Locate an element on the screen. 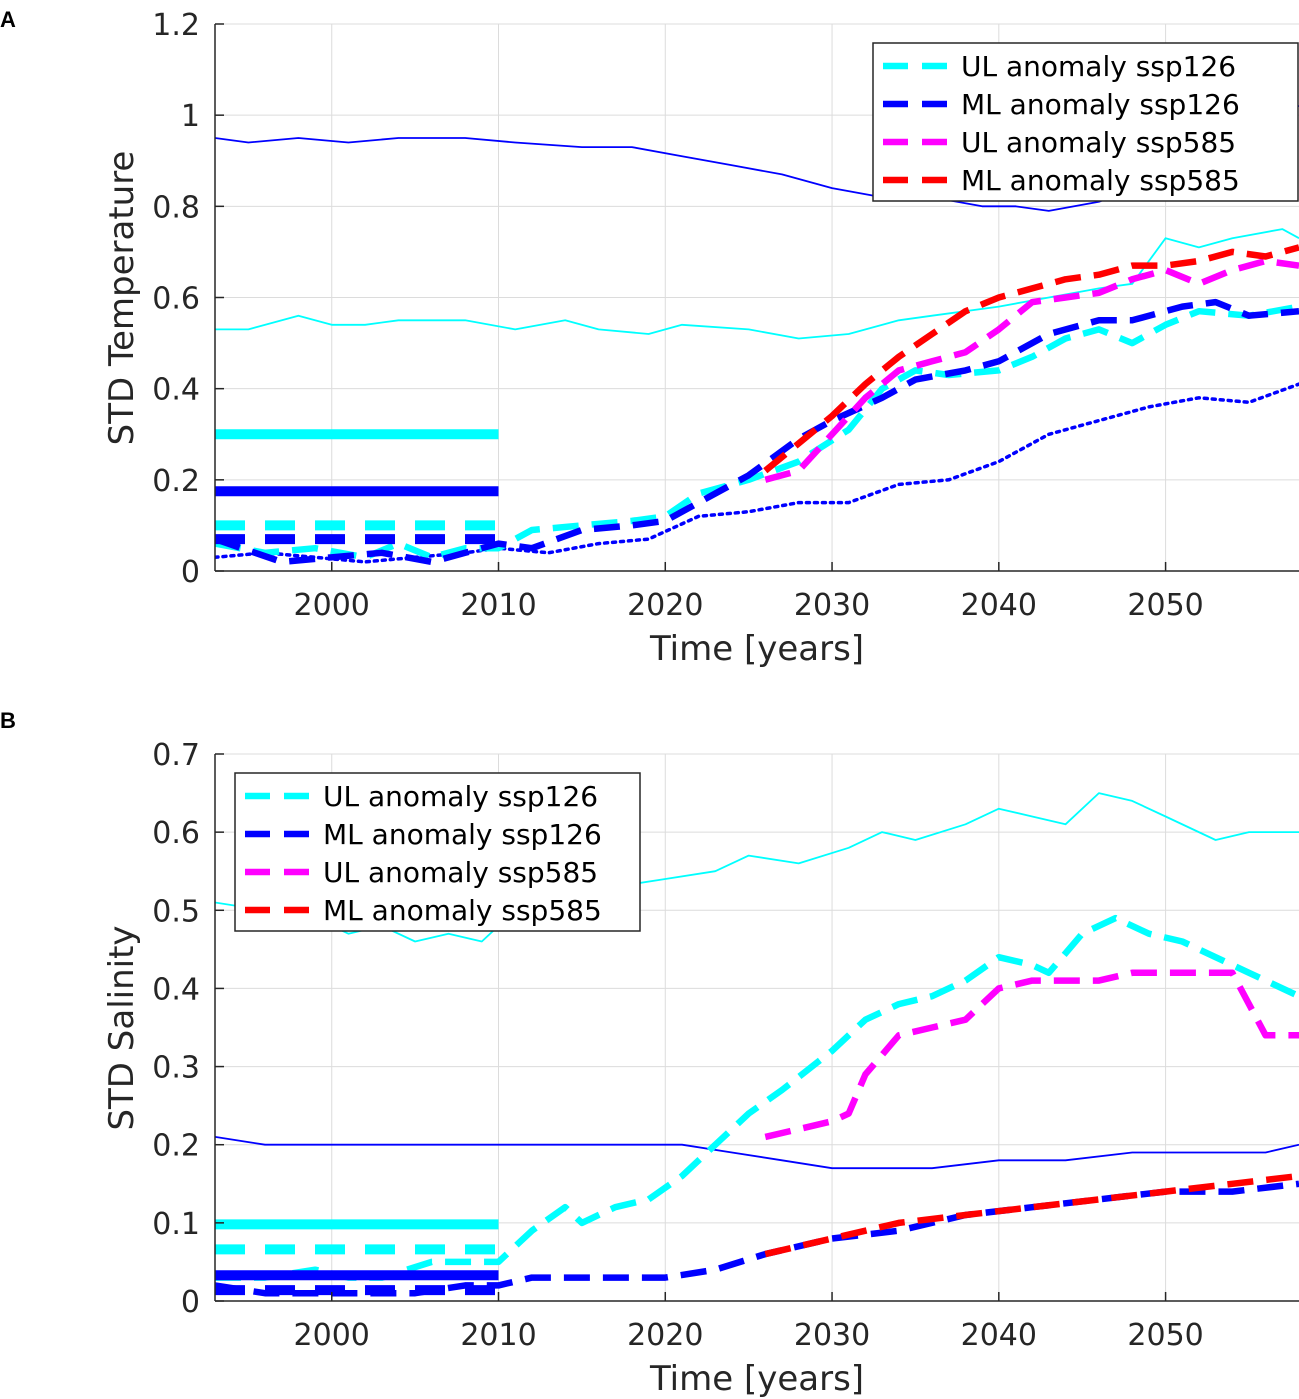  panel-b-xtick-label-2040: 2040 is located at coordinates (999, 1335).